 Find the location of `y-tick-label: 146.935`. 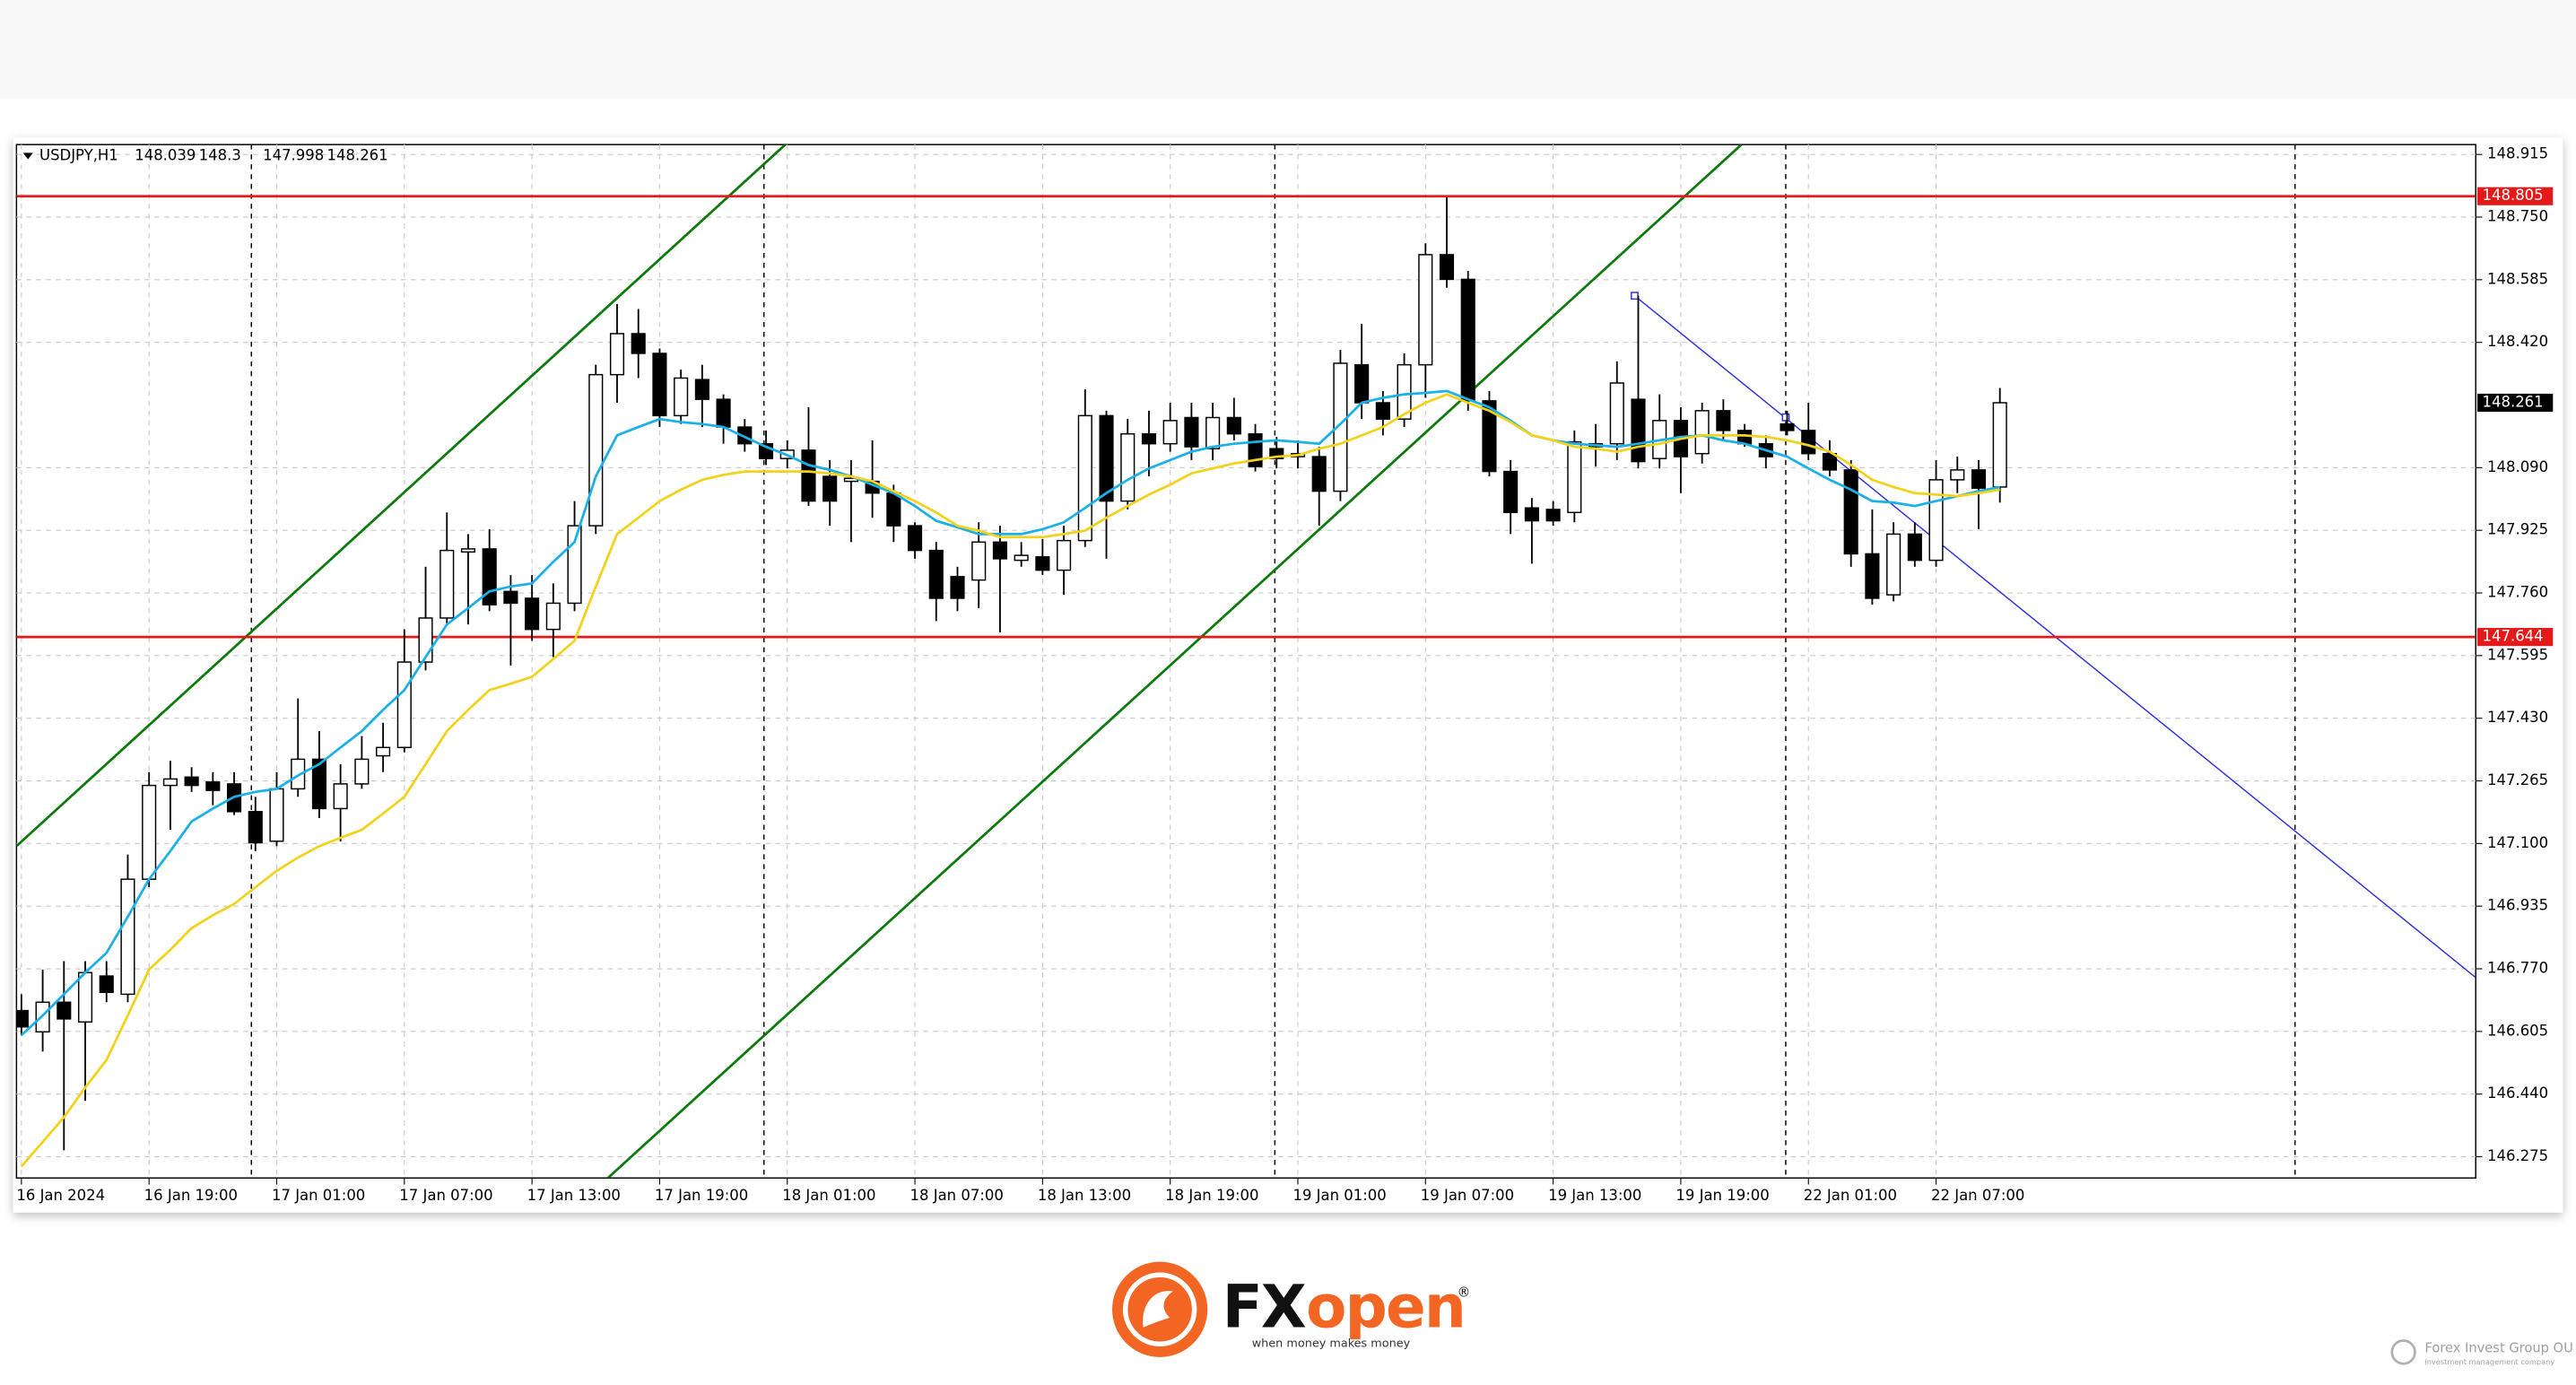

y-tick-label: 146.935 is located at coordinates (2517, 905).